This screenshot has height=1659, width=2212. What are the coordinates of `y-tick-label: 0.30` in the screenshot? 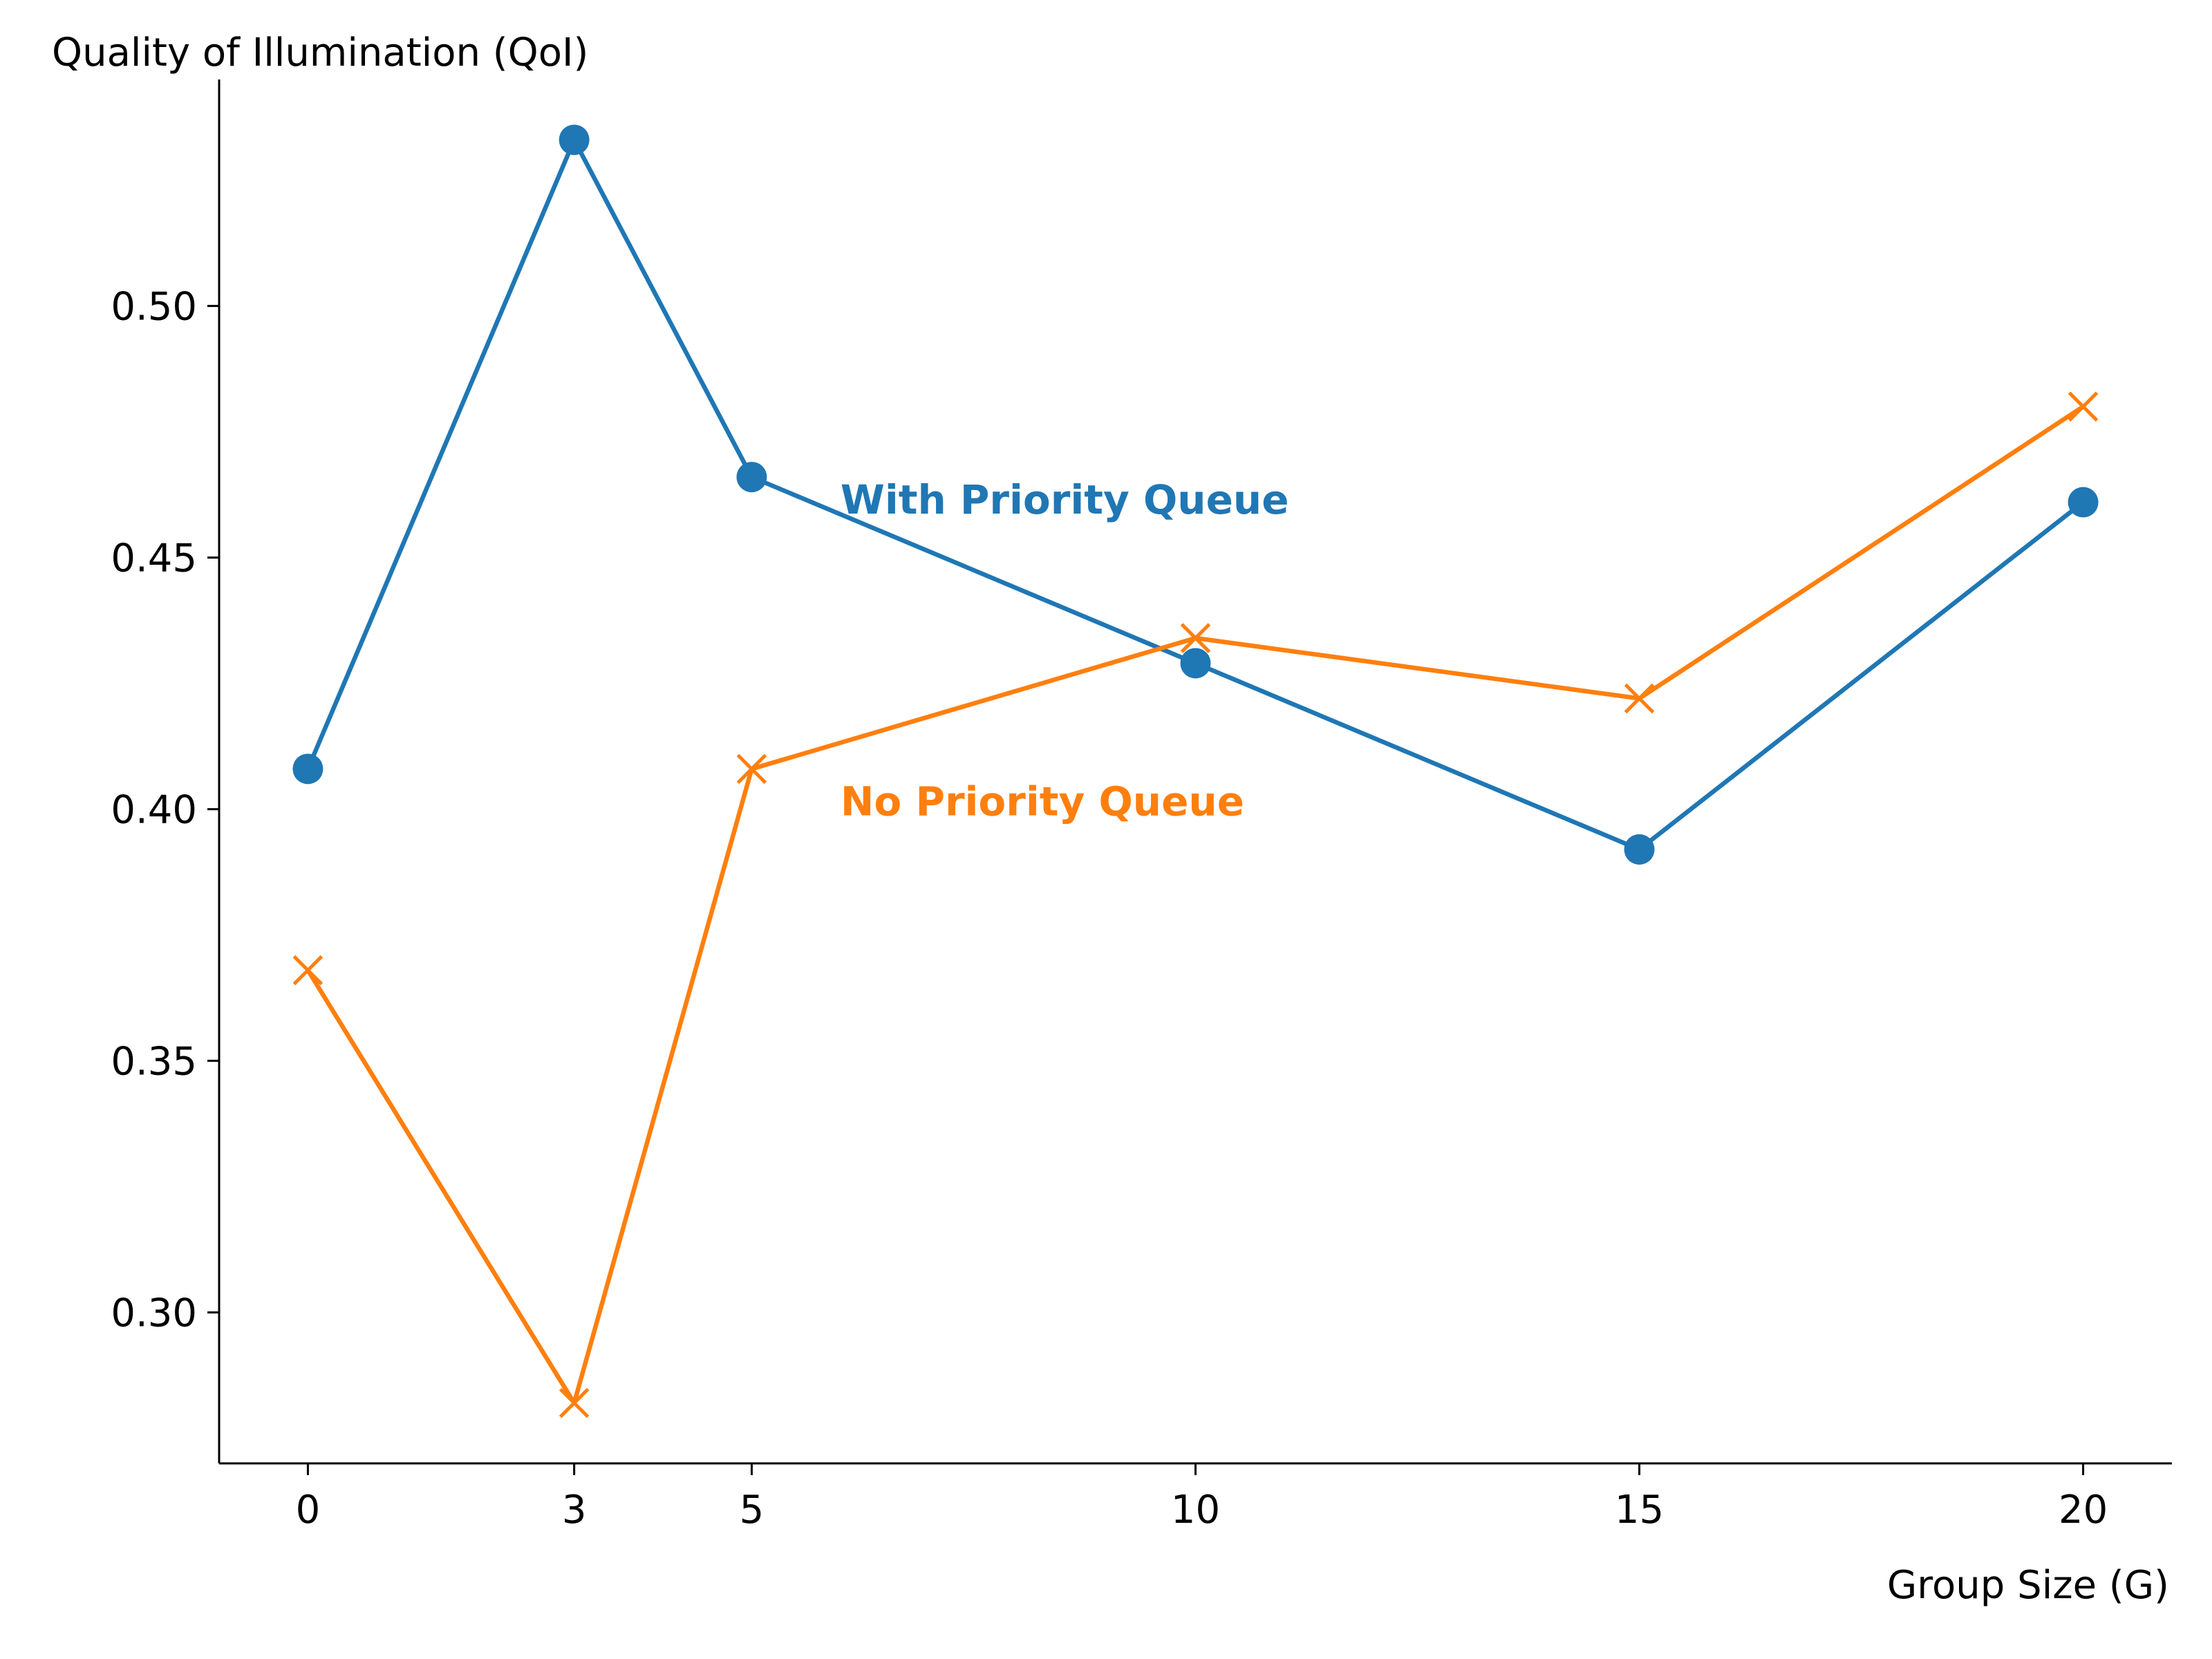 It's located at (154, 1313).